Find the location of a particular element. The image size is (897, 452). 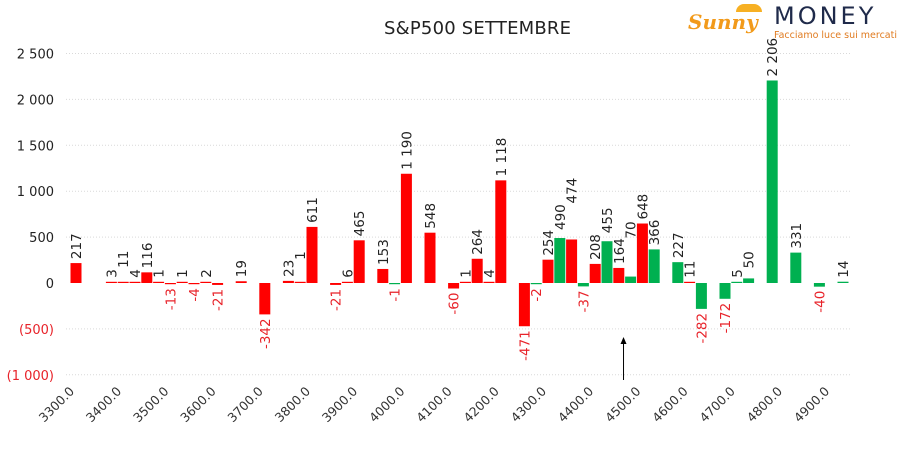

x-tick-label: 4700.0 is located at coordinates (717, 404).